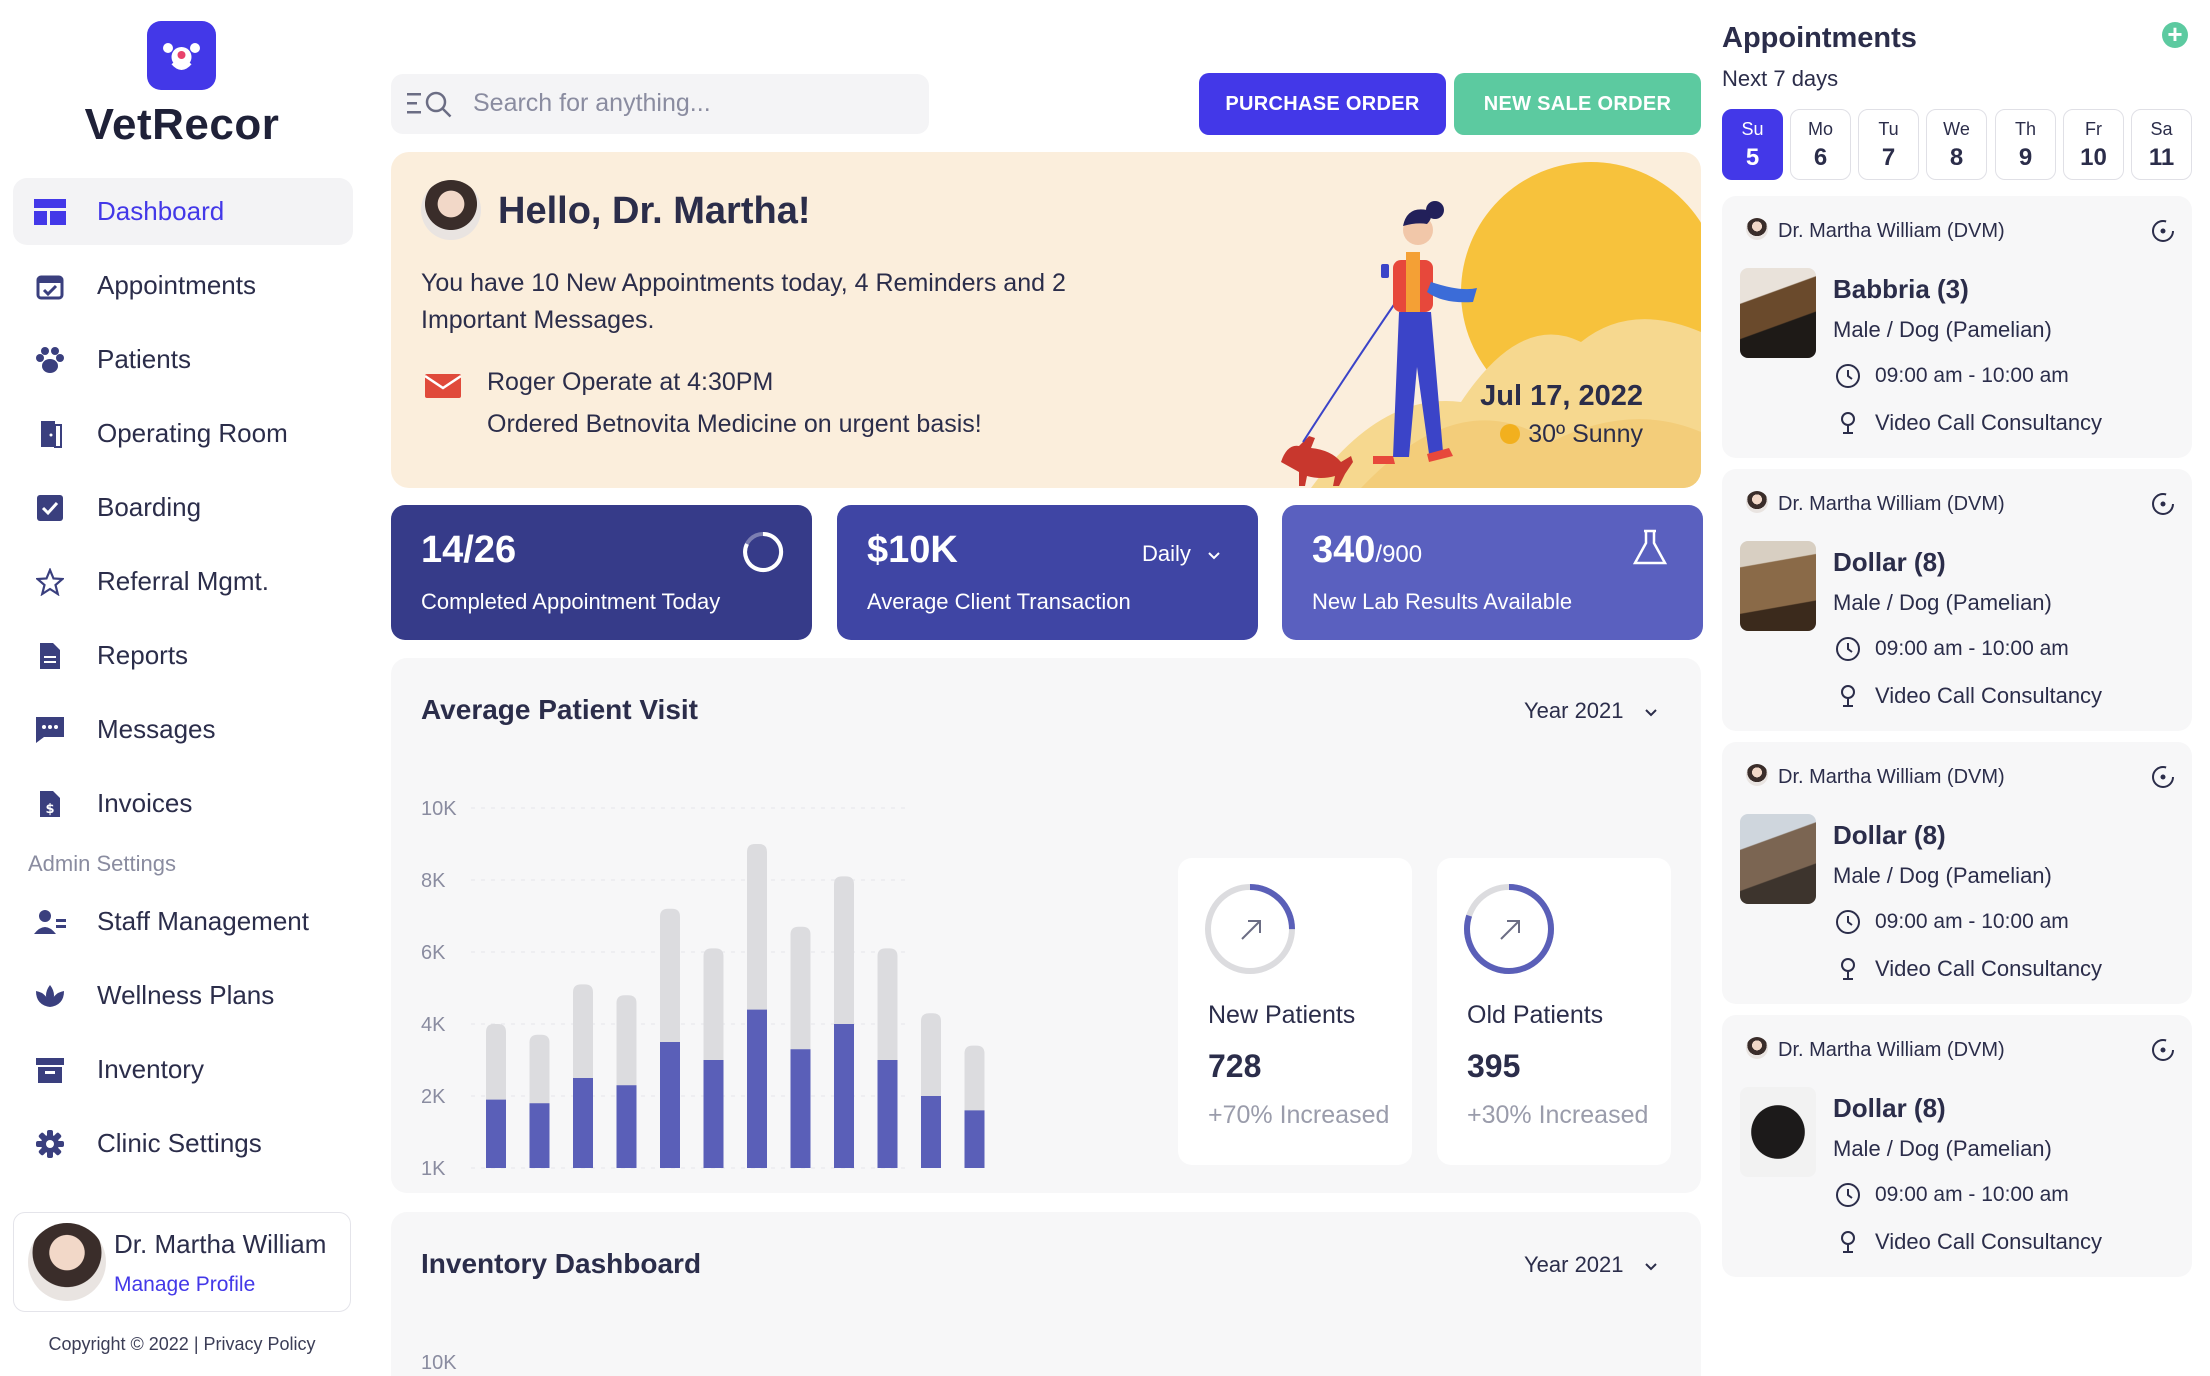  I want to click on sidebar-item-label: Invoices, so click(145, 803).